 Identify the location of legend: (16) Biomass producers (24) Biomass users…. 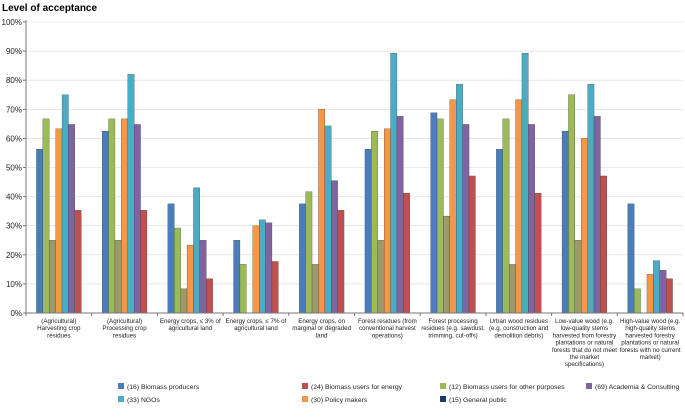
(398, 393).